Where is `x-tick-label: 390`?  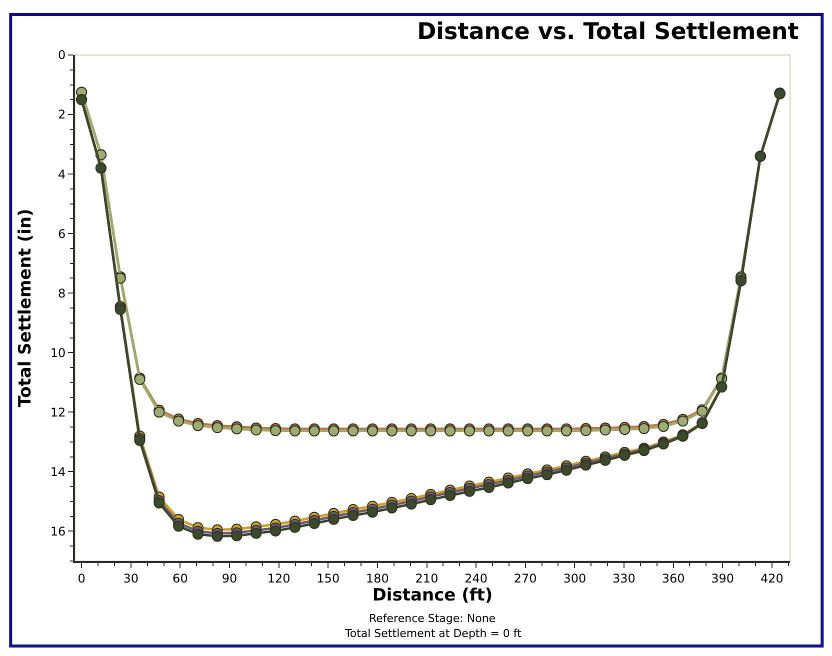 x-tick-label: 390 is located at coordinates (722, 578).